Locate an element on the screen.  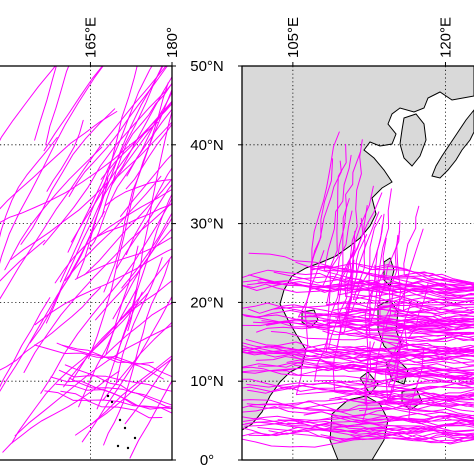
left-map-longitude-labels: 165°E 180° is located at coordinates (131, 41).